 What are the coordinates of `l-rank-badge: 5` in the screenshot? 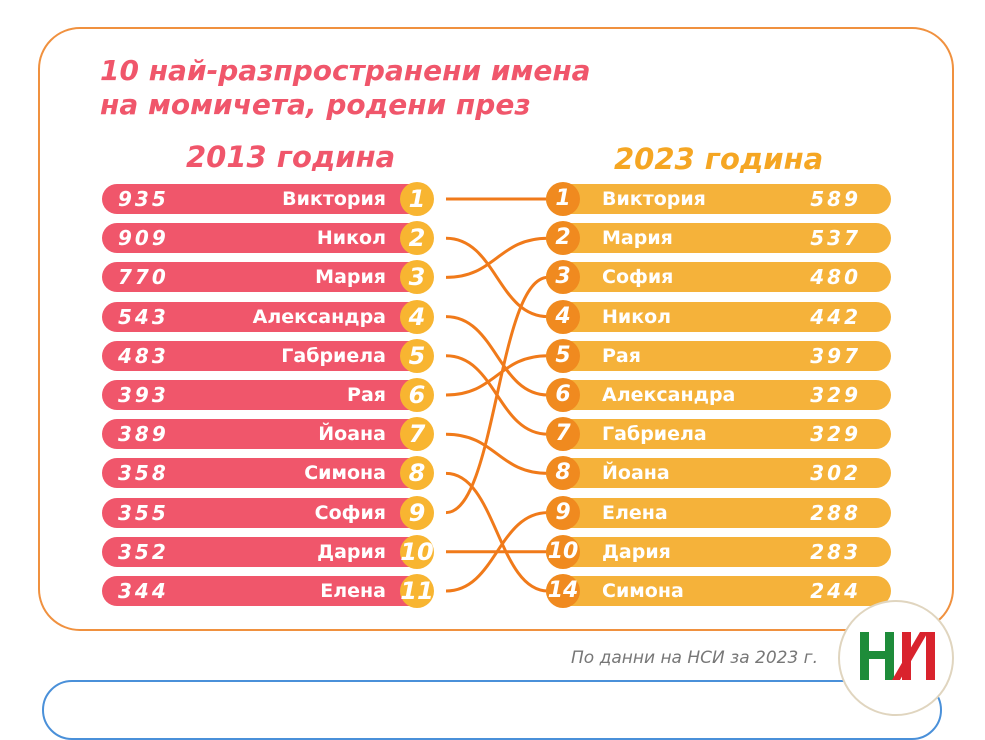 It's located at (417, 355).